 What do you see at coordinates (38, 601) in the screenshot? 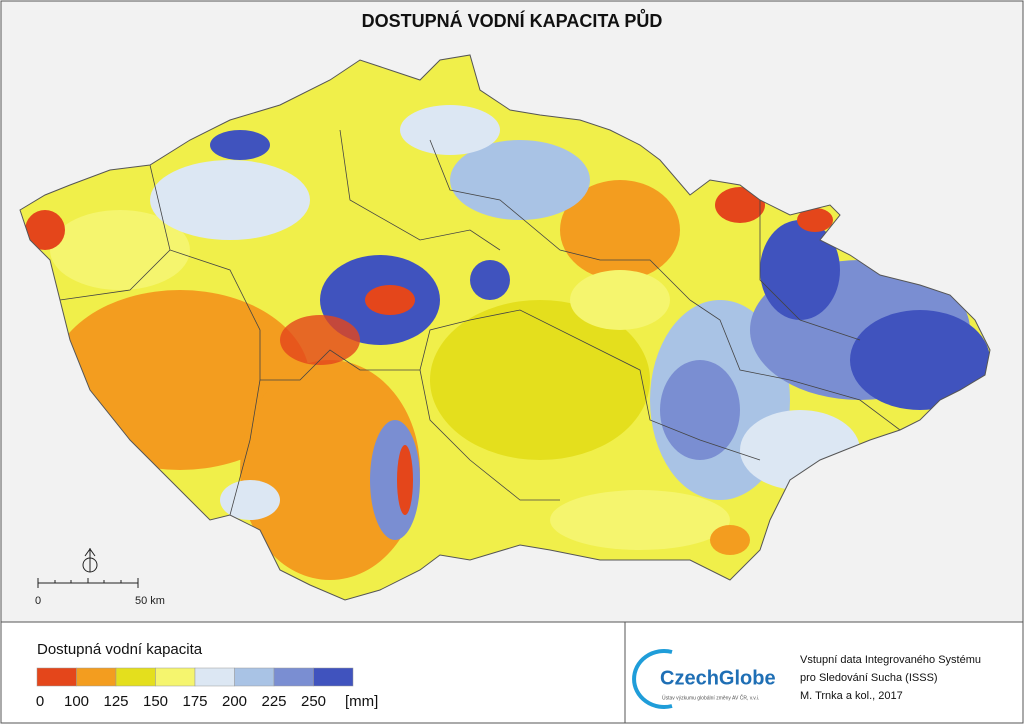
I see `scale-start: 0` at bounding box center [38, 601].